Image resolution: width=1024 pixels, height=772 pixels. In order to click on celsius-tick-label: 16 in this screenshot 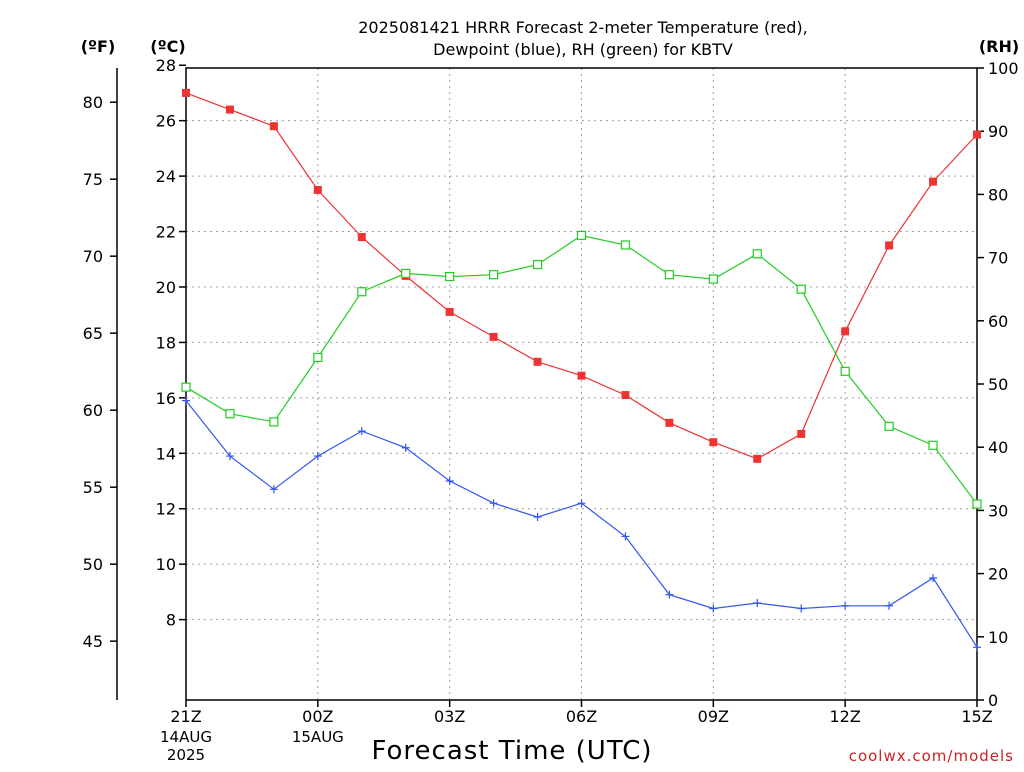, I will do `click(166, 398)`.